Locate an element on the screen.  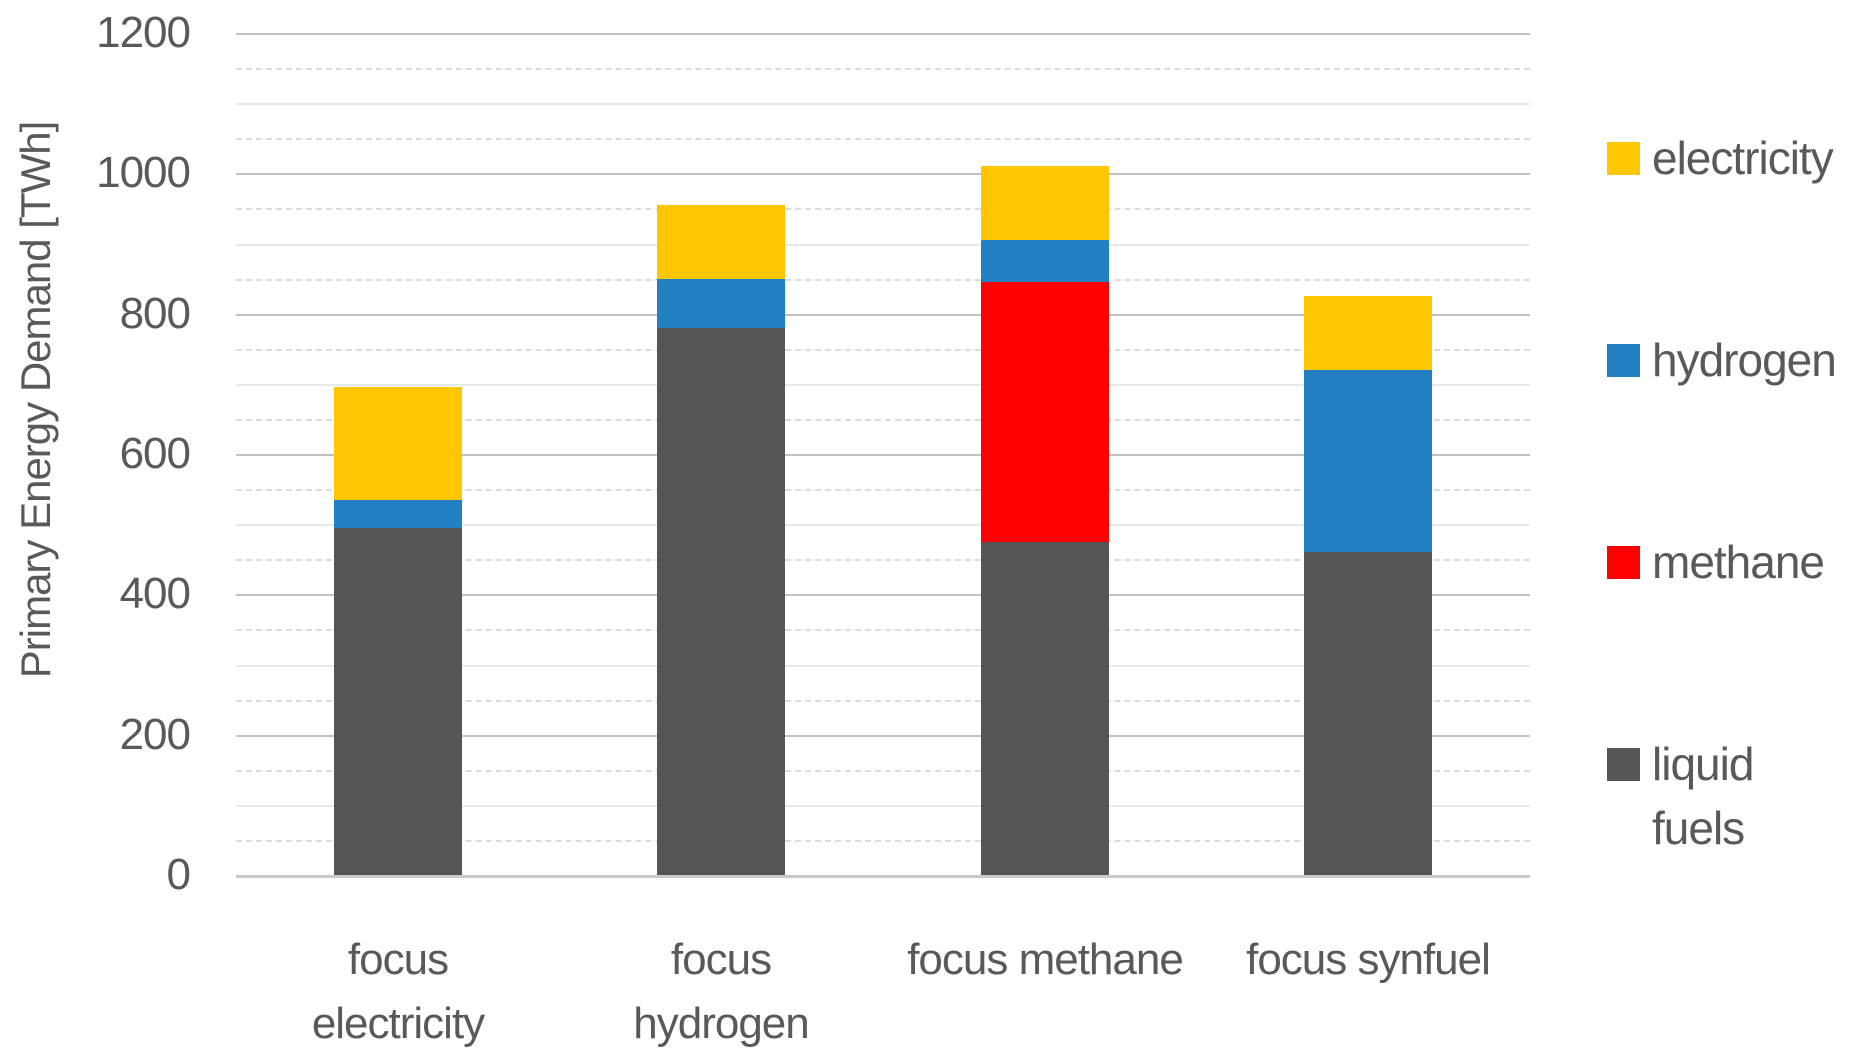
bar-segment-hydrogen-focus-hydrogen is located at coordinates (721, 303).